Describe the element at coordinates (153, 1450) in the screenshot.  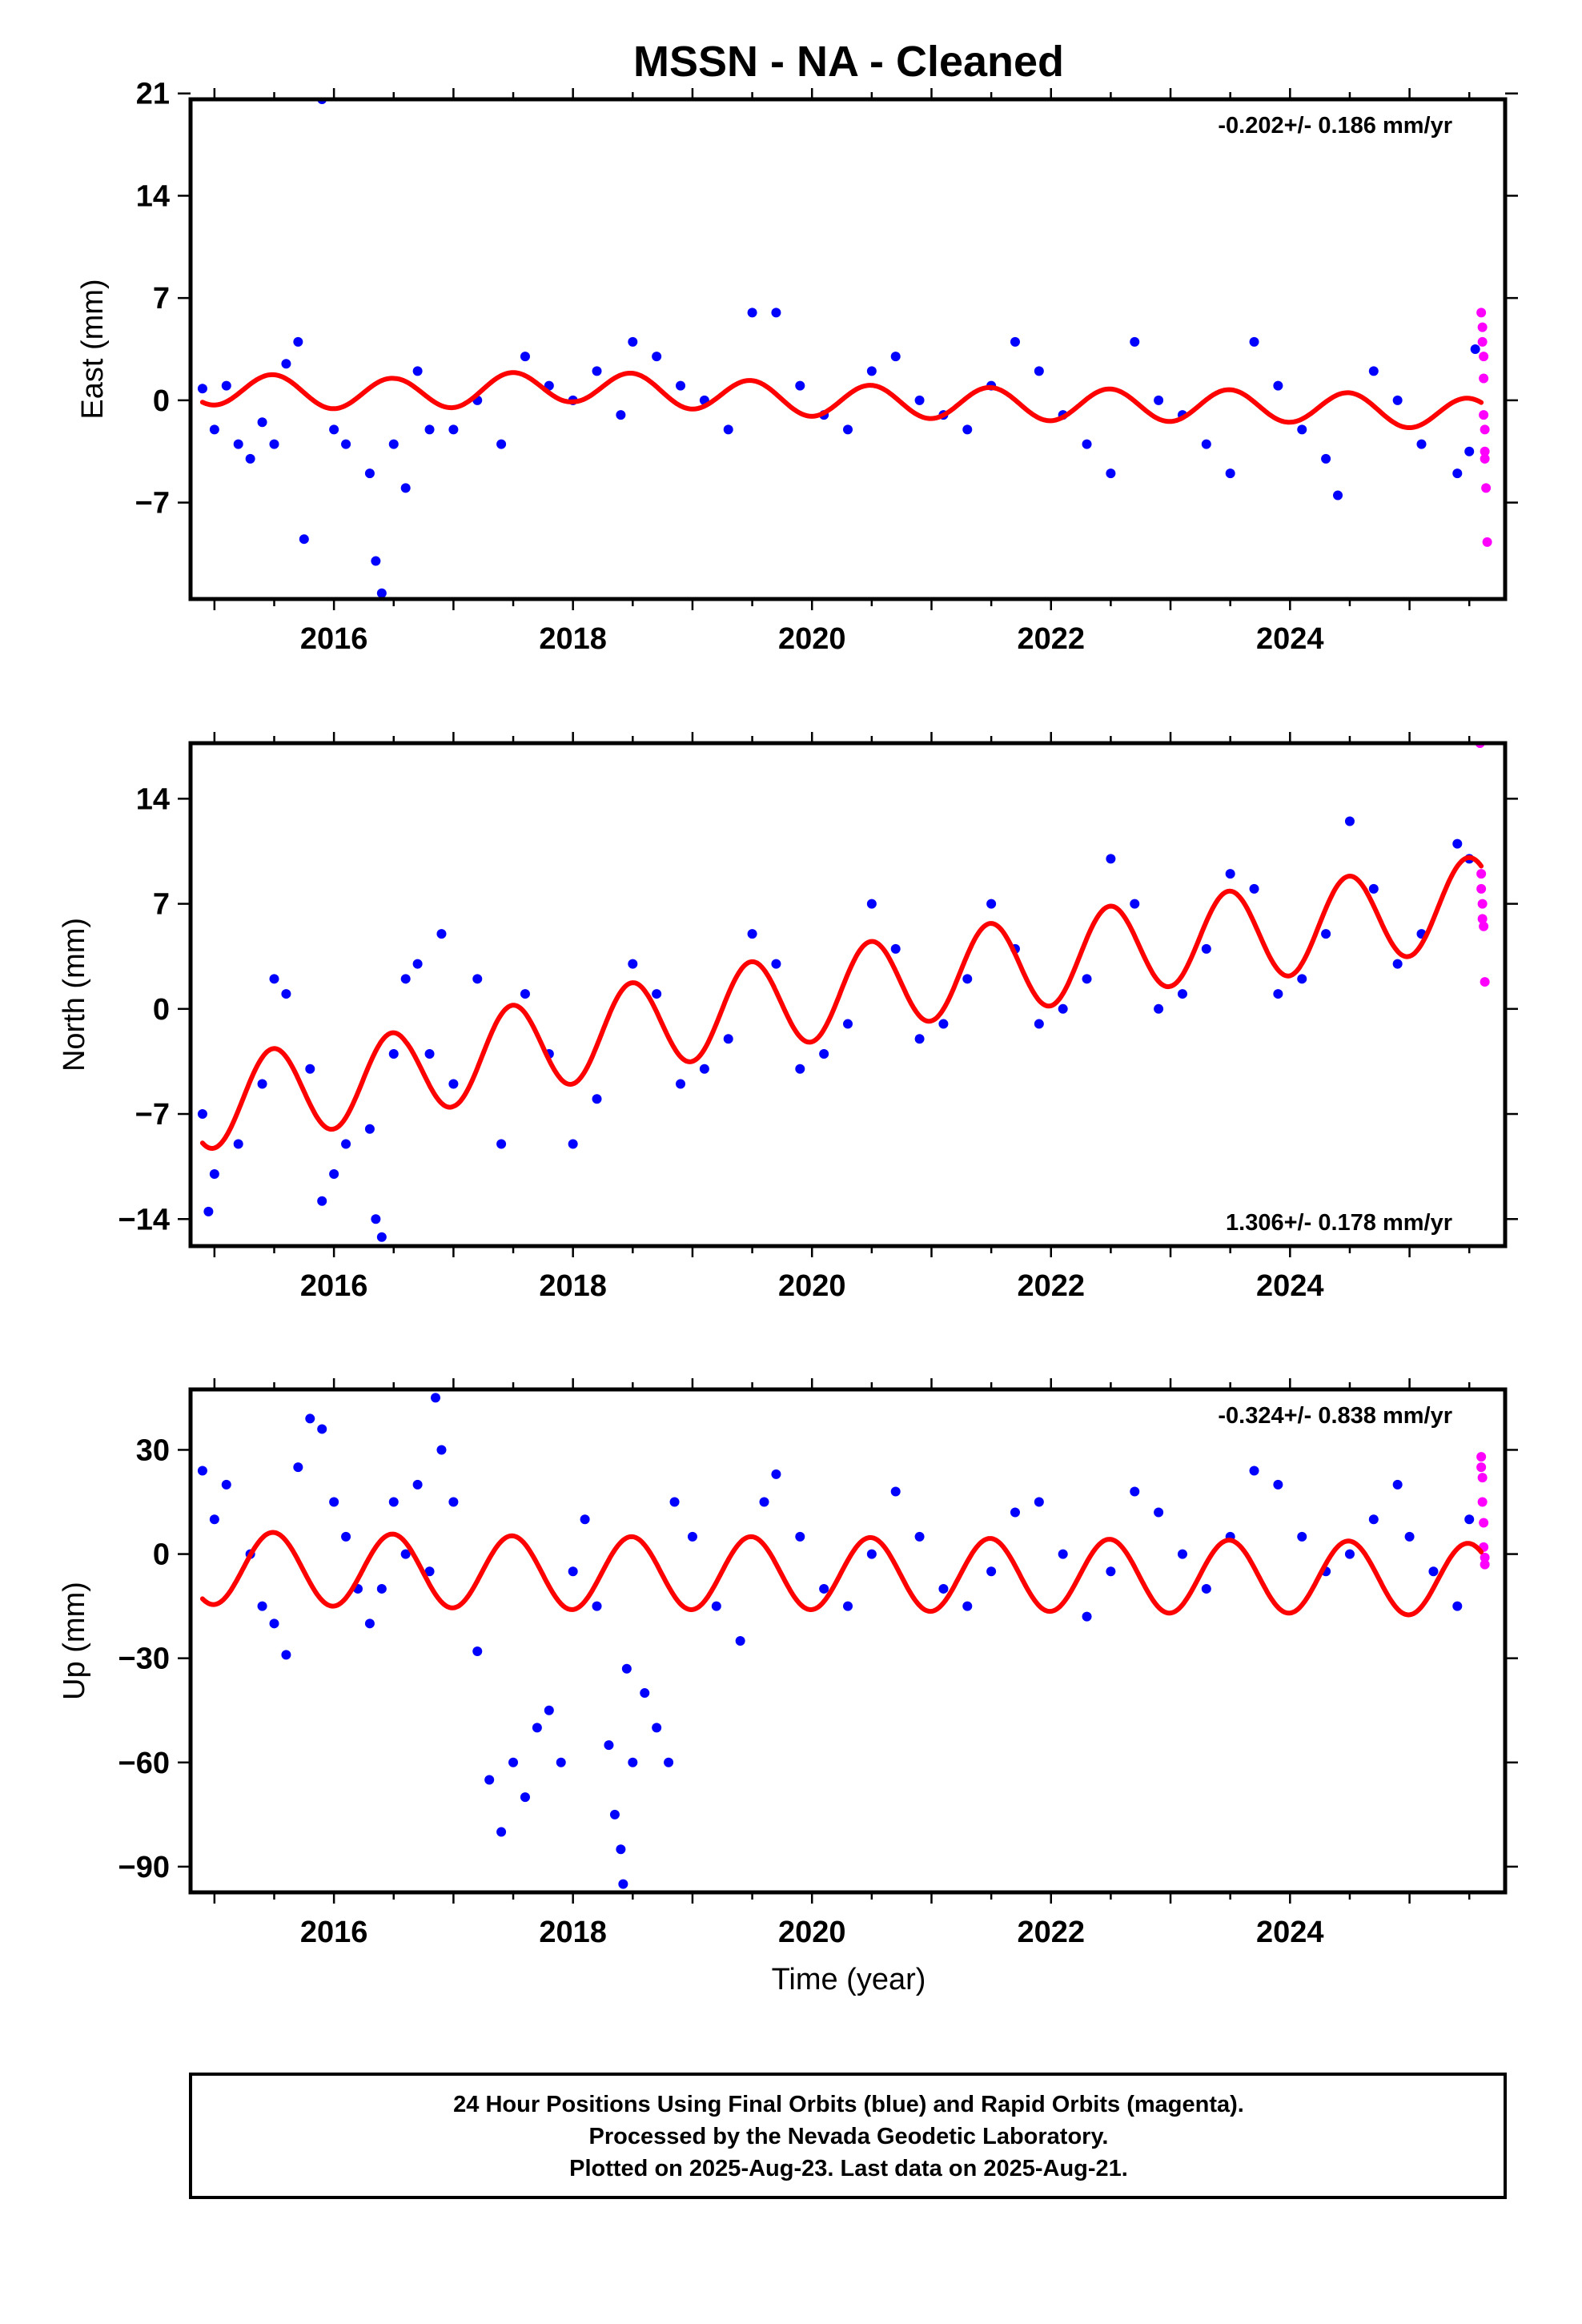
I see `up-y-tick-label: 30` at that location.